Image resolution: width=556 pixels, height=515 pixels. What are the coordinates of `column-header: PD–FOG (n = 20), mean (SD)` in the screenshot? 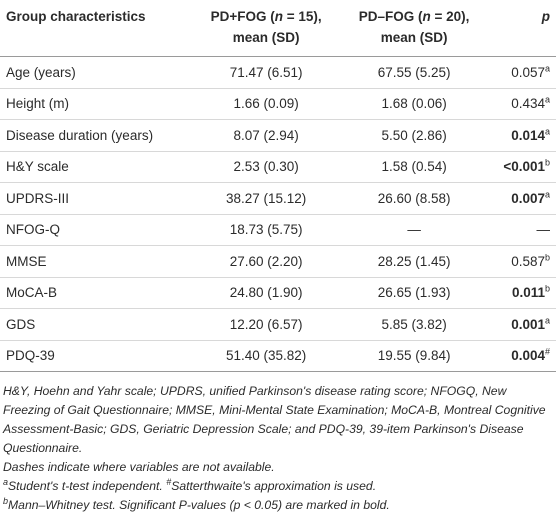 It's located at (414, 28).